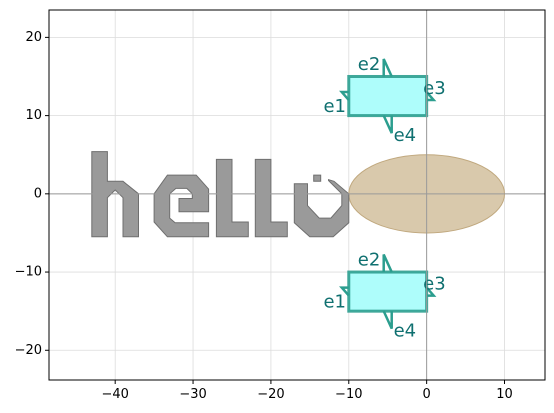 The image size is (554, 413). What do you see at coordinates (38, 193) in the screenshot?
I see `y-tick-label-2: 0` at bounding box center [38, 193].